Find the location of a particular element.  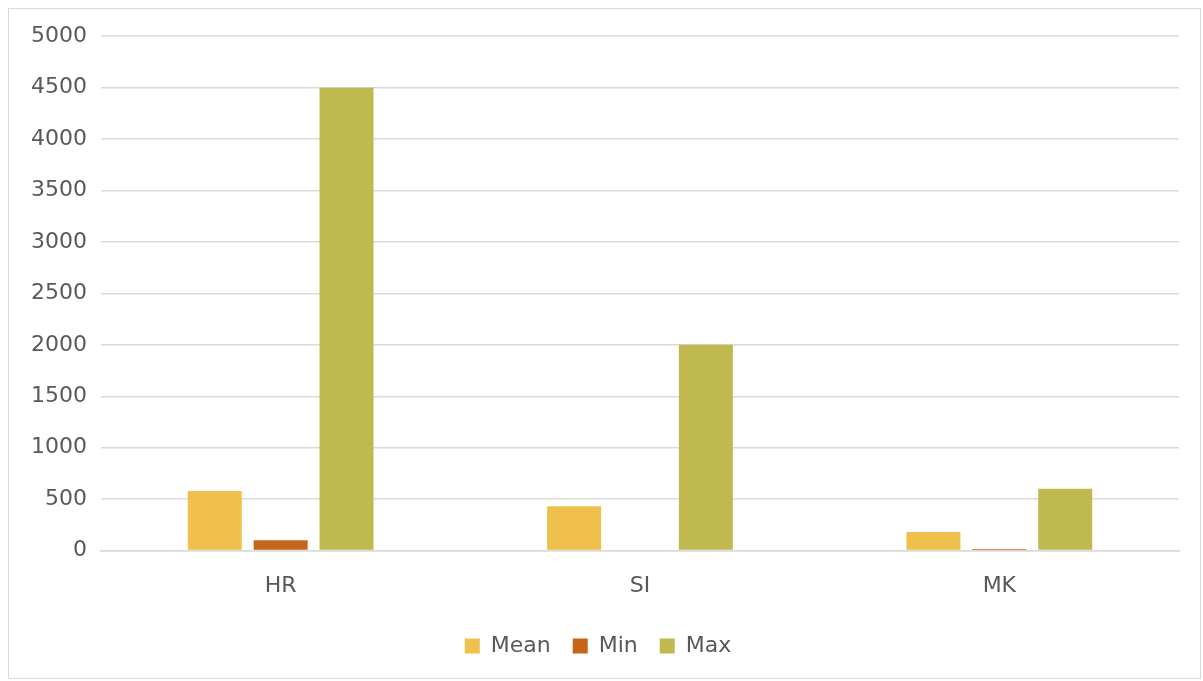

x-tick-label: HR is located at coordinates (280, 584).